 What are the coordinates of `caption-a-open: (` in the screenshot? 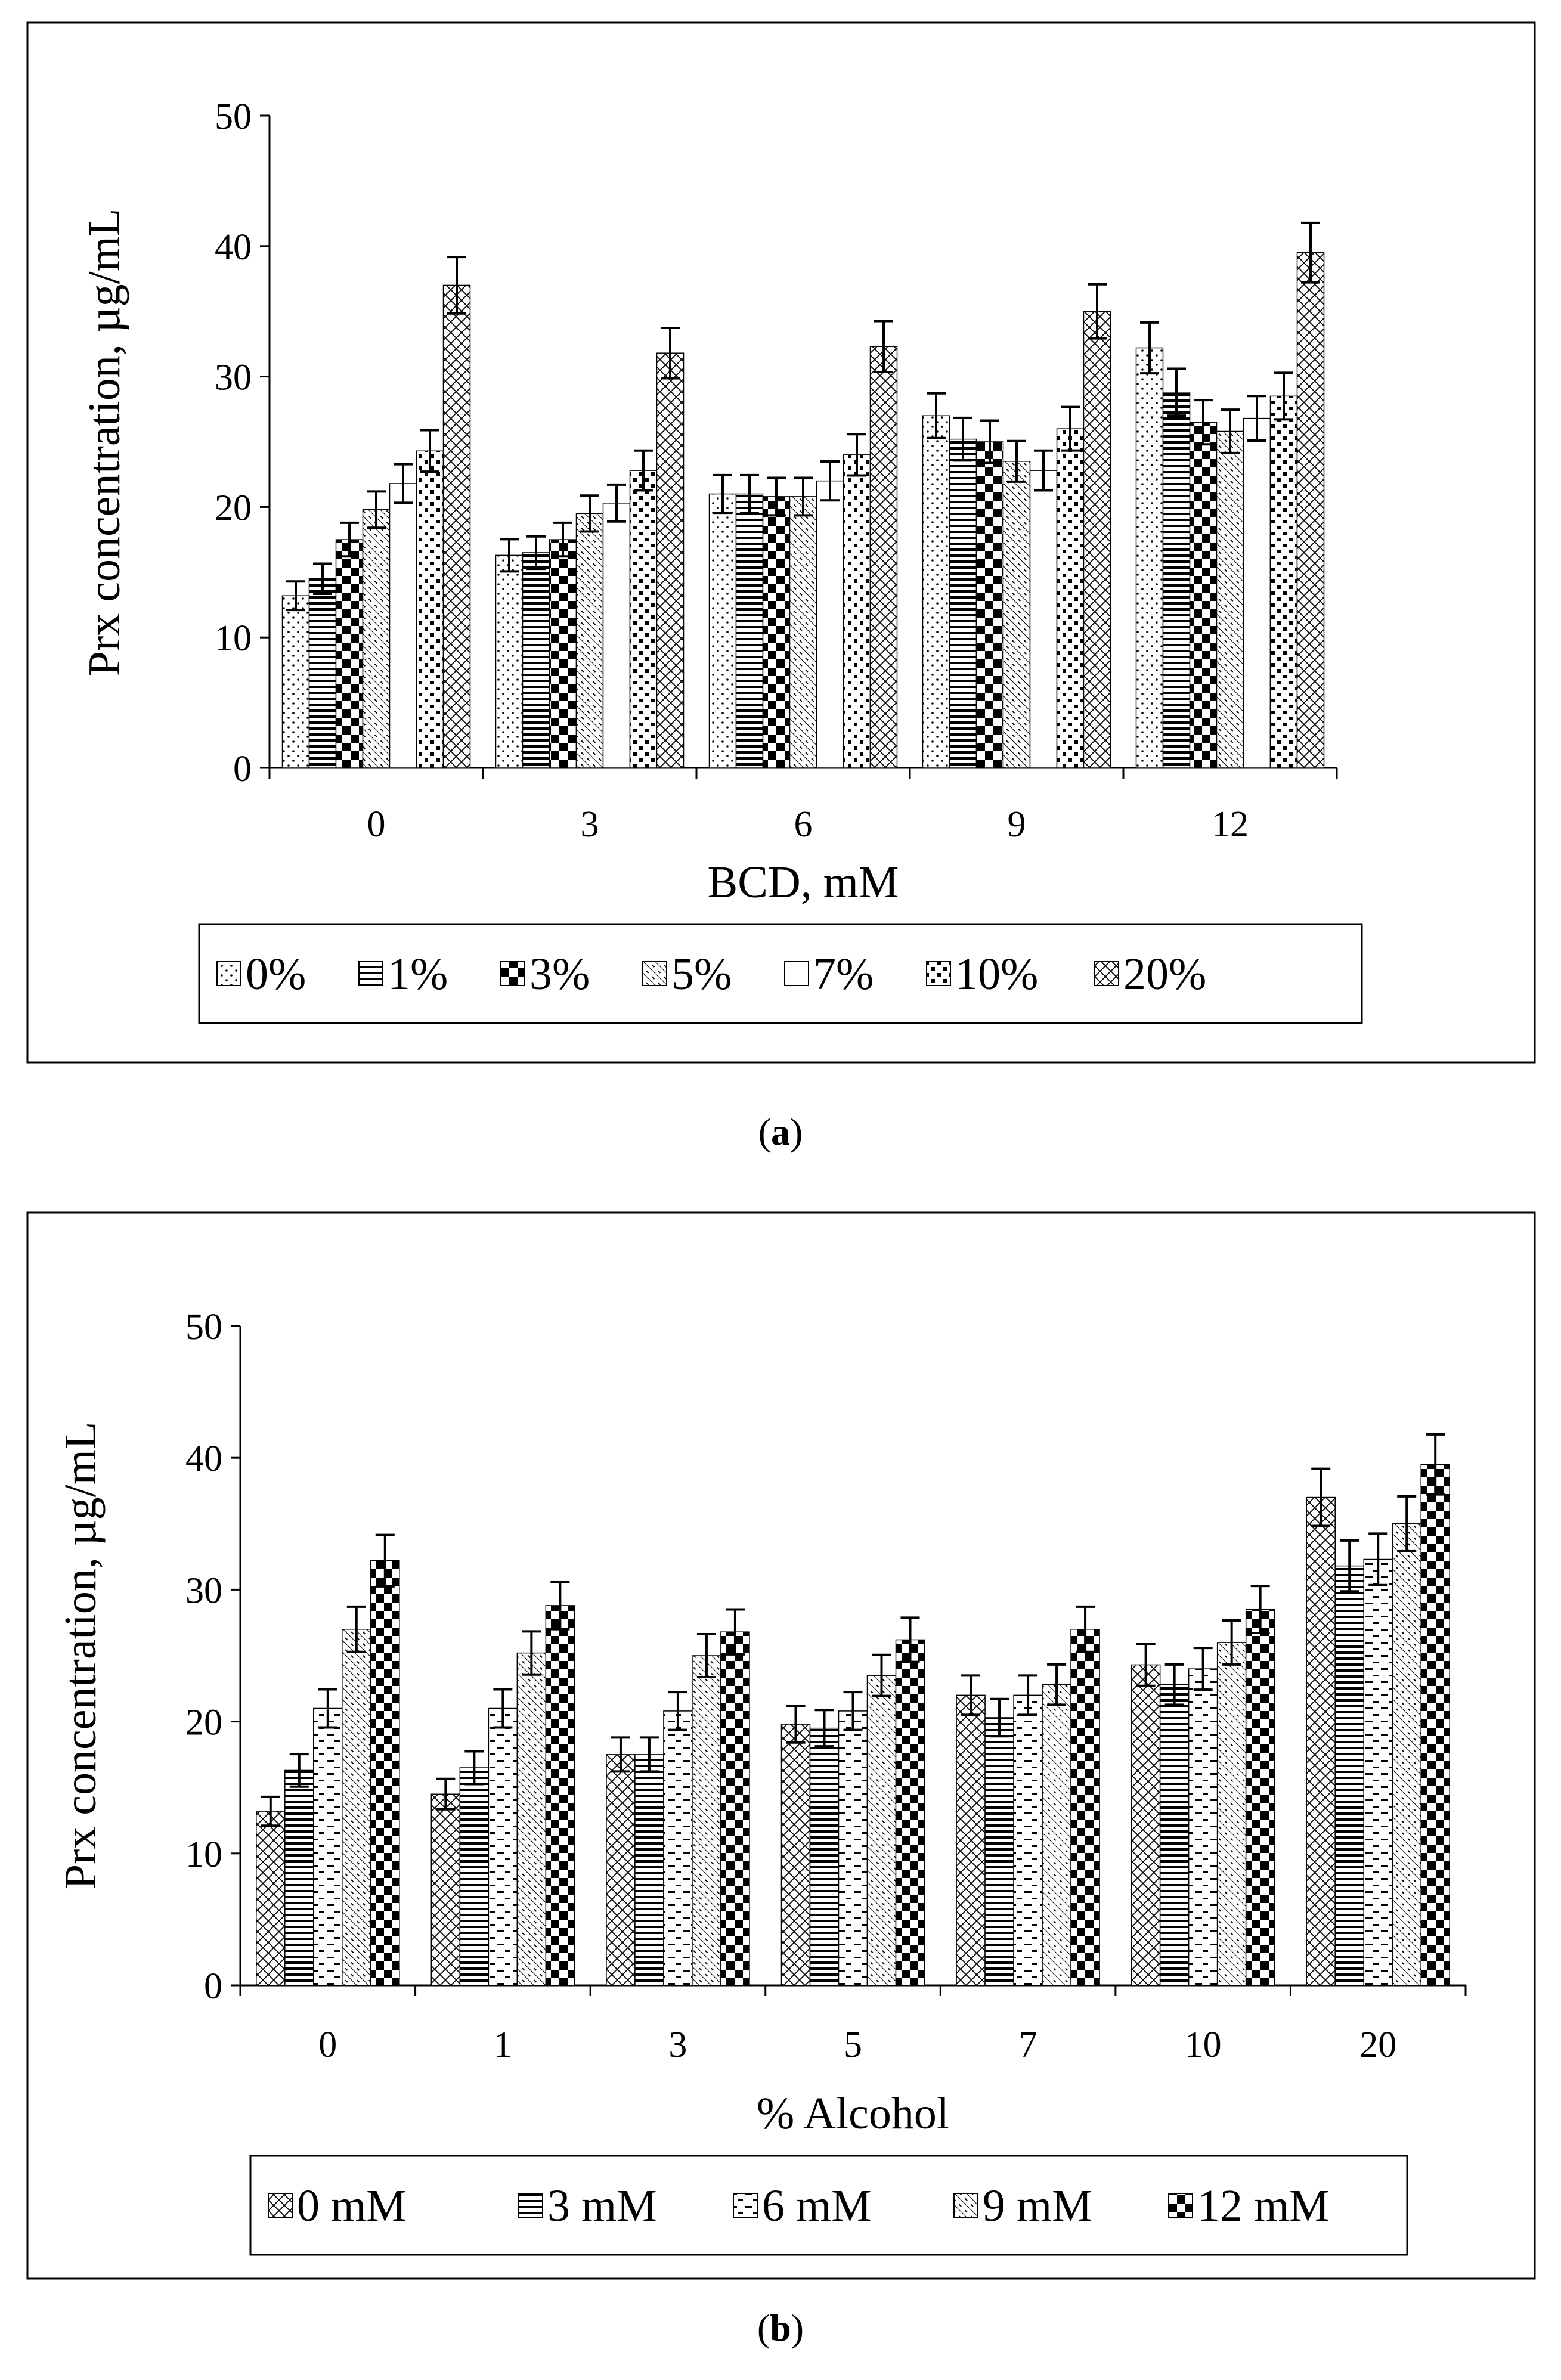 It's located at (764, 1132).